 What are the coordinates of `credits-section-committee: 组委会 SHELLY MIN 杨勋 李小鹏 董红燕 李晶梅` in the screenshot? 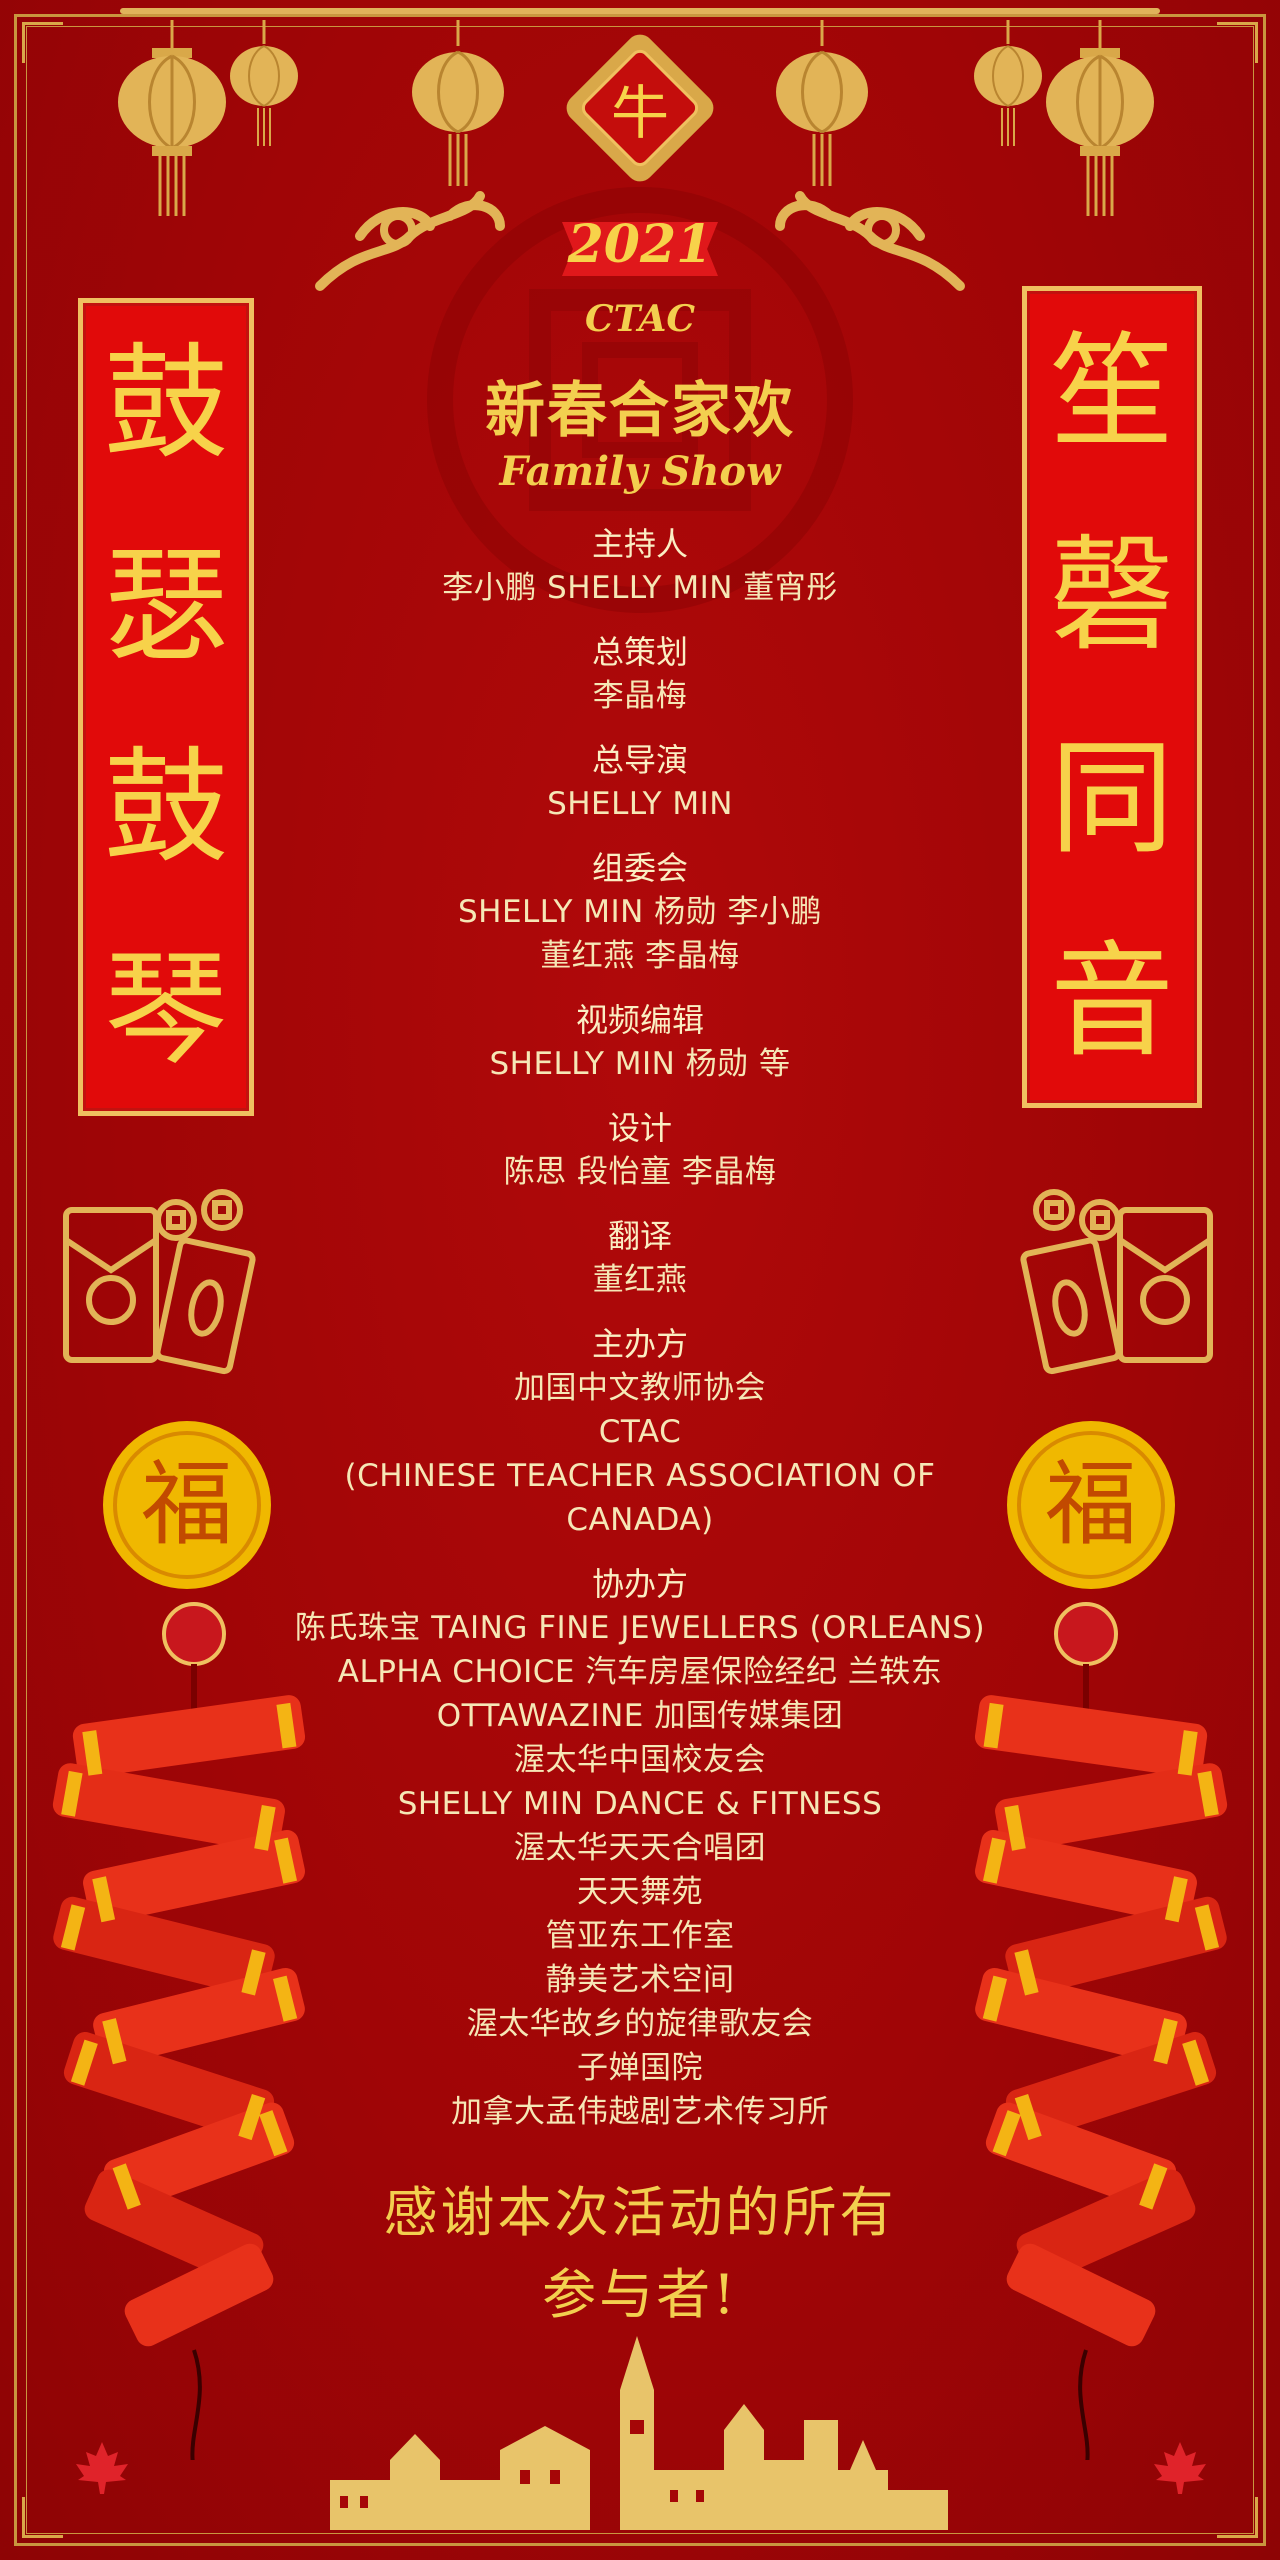 It's located at (640, 912).